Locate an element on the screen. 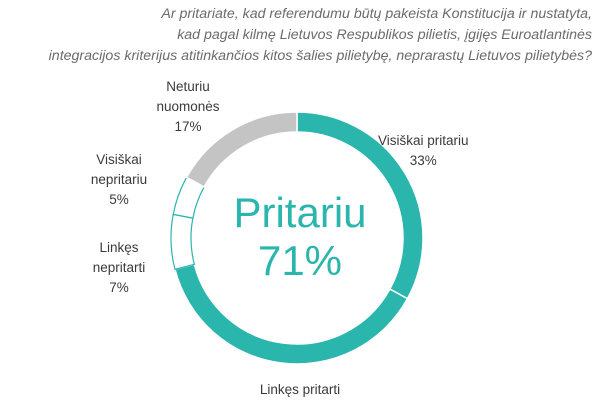 The image size is (600, 408). donut-slice-neturiu-nuomonės is located at coordinates (241, 149).